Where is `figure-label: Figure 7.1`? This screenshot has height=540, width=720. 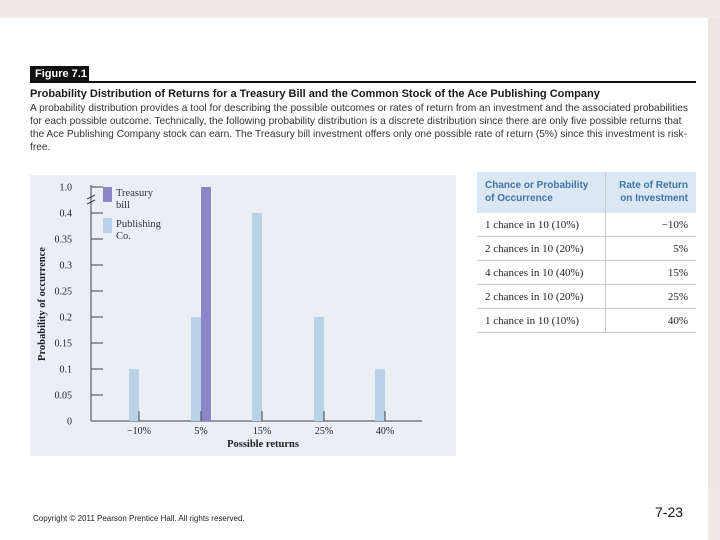
figure-label: Figure 7.1 is located at coordinates (59, 74).